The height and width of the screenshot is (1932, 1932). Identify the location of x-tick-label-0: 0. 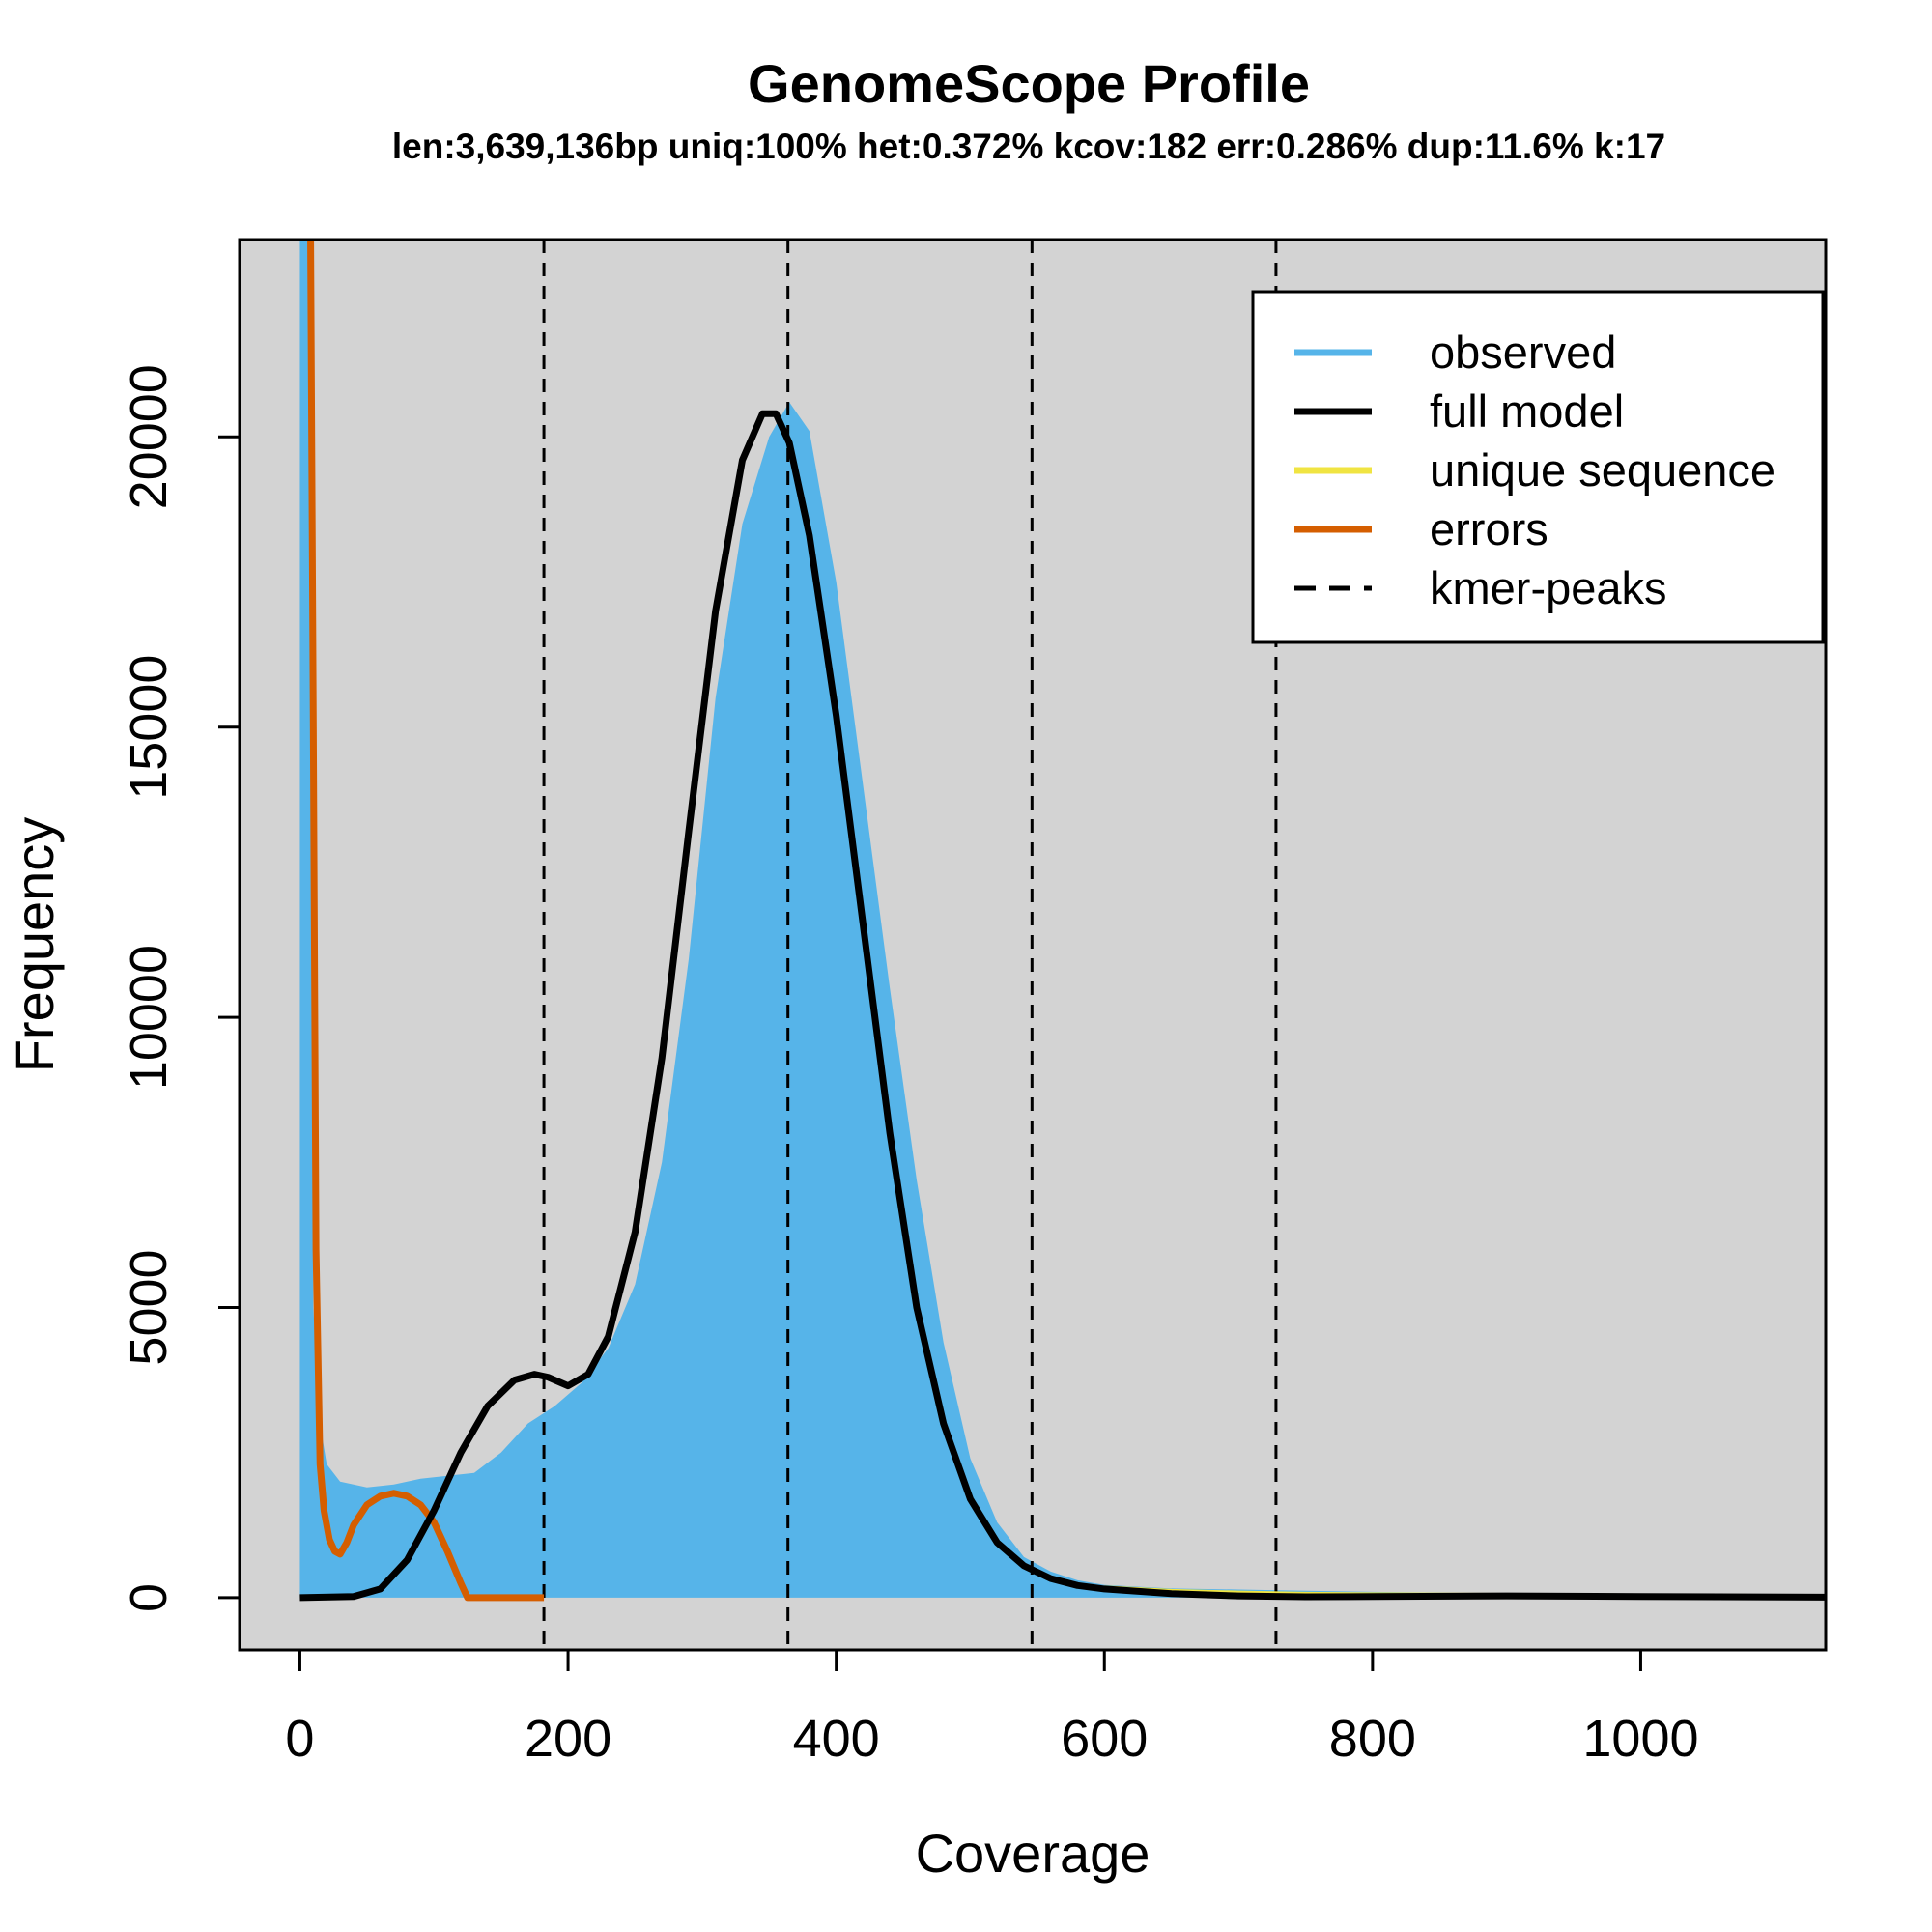
(299, 1739).